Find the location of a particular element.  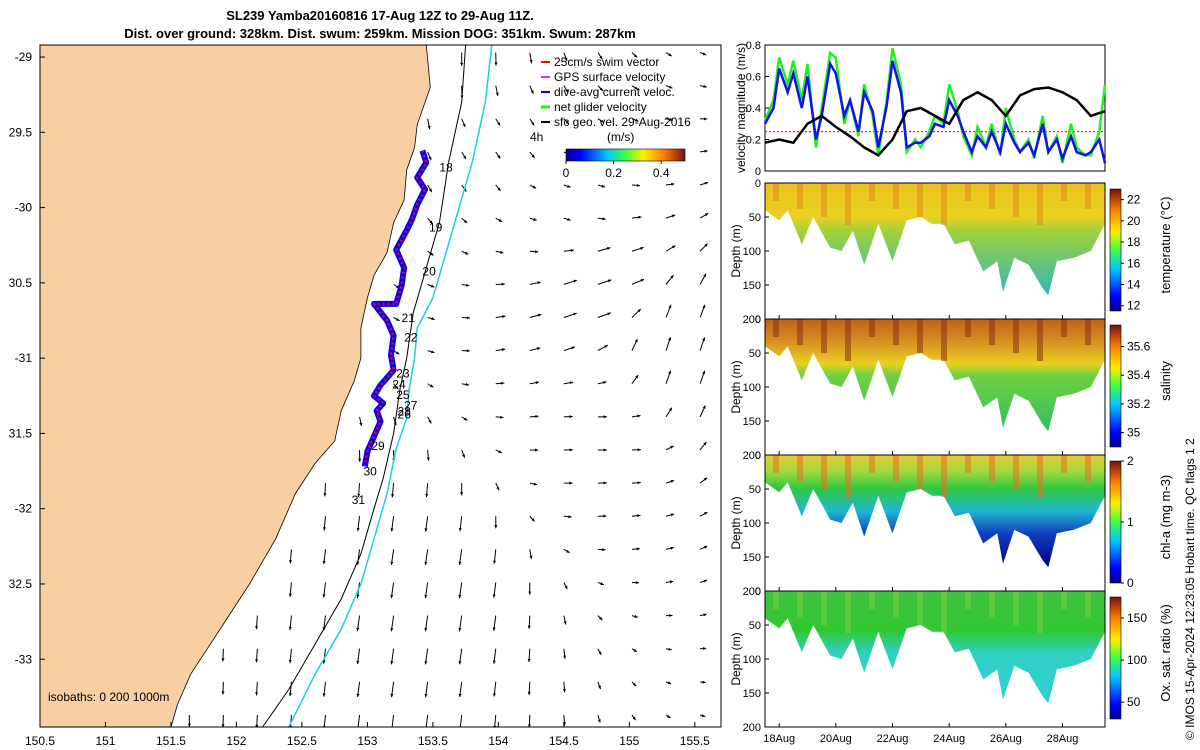

colorbar-label: temperature (°C) is located at coordinates (1165, 245).